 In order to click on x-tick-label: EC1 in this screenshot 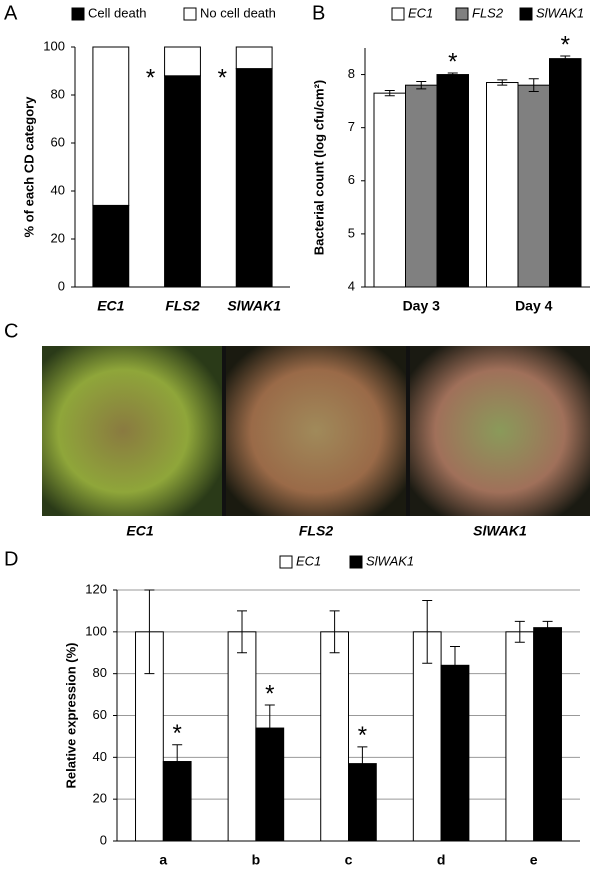, I will do `click(110, 306)`.